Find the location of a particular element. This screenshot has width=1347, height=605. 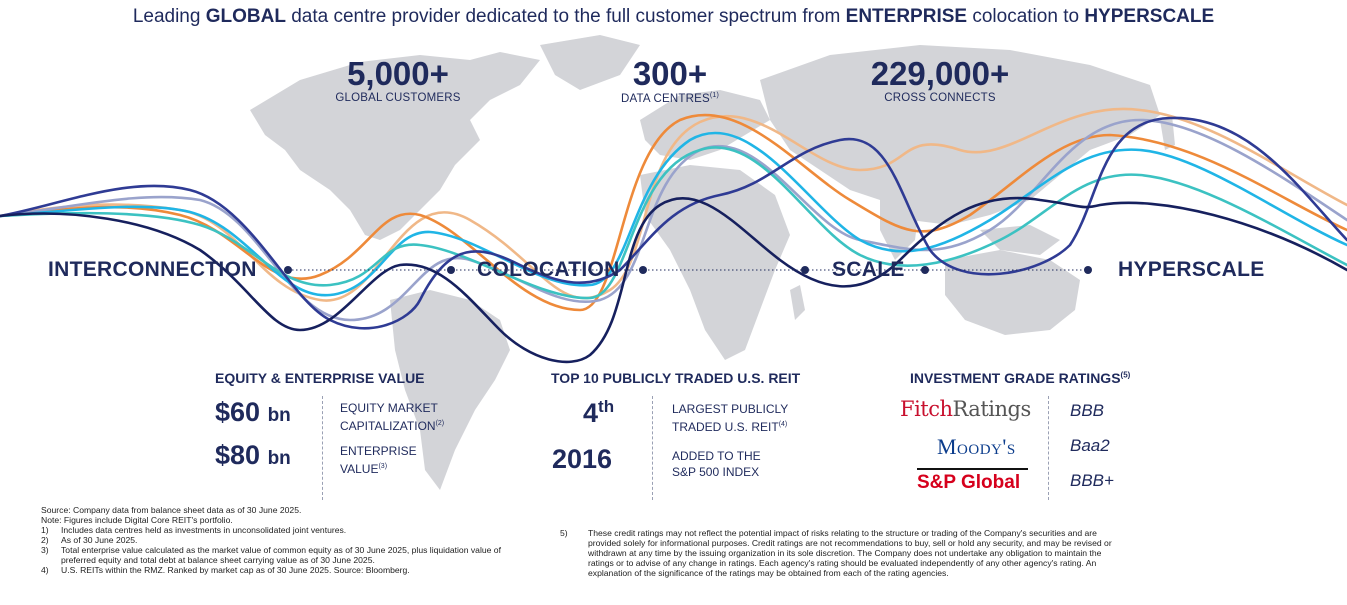

sp-rating: BBB+ is located at coordinates (1092, 480).